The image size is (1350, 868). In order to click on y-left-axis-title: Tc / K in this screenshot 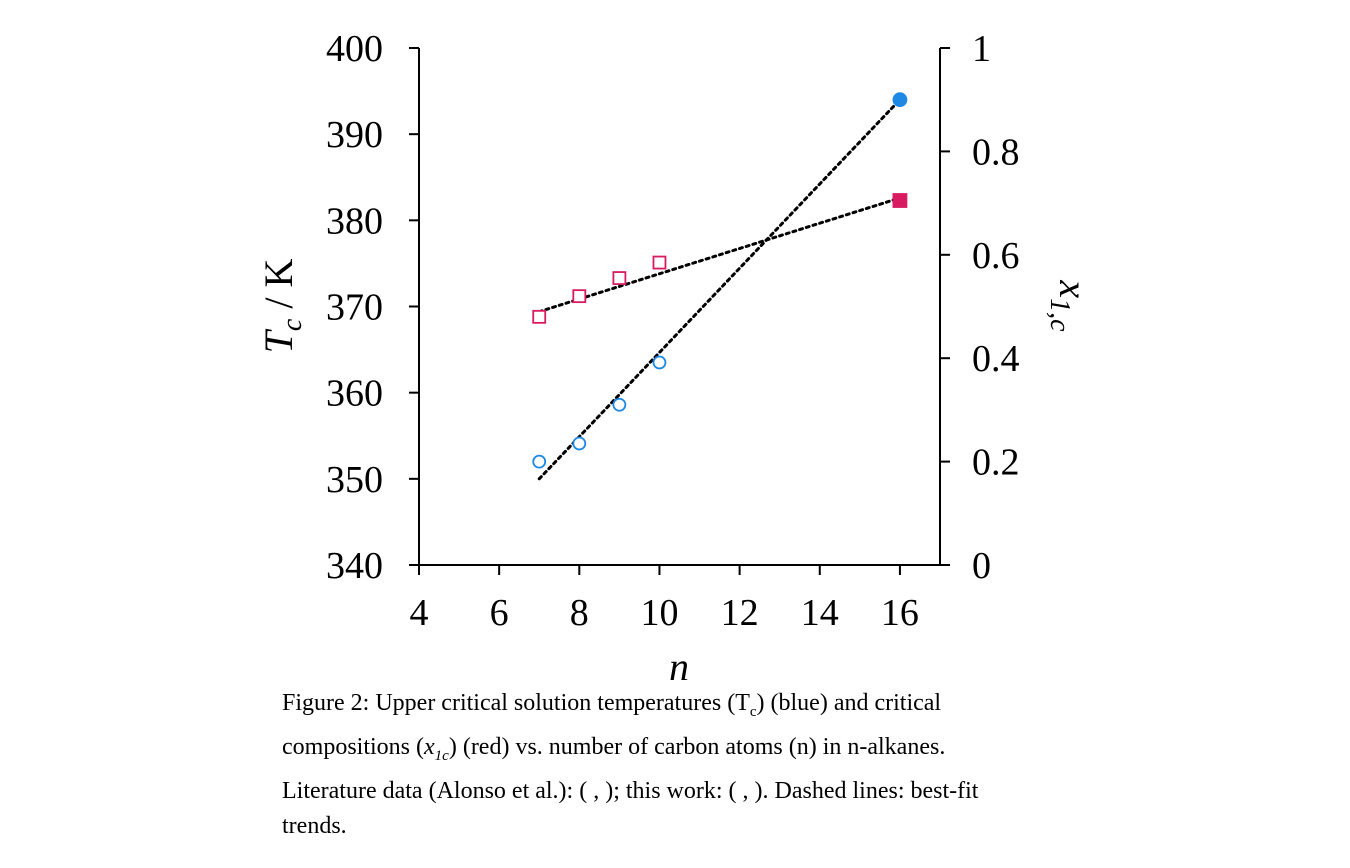, I will do `click(282, 306)`.